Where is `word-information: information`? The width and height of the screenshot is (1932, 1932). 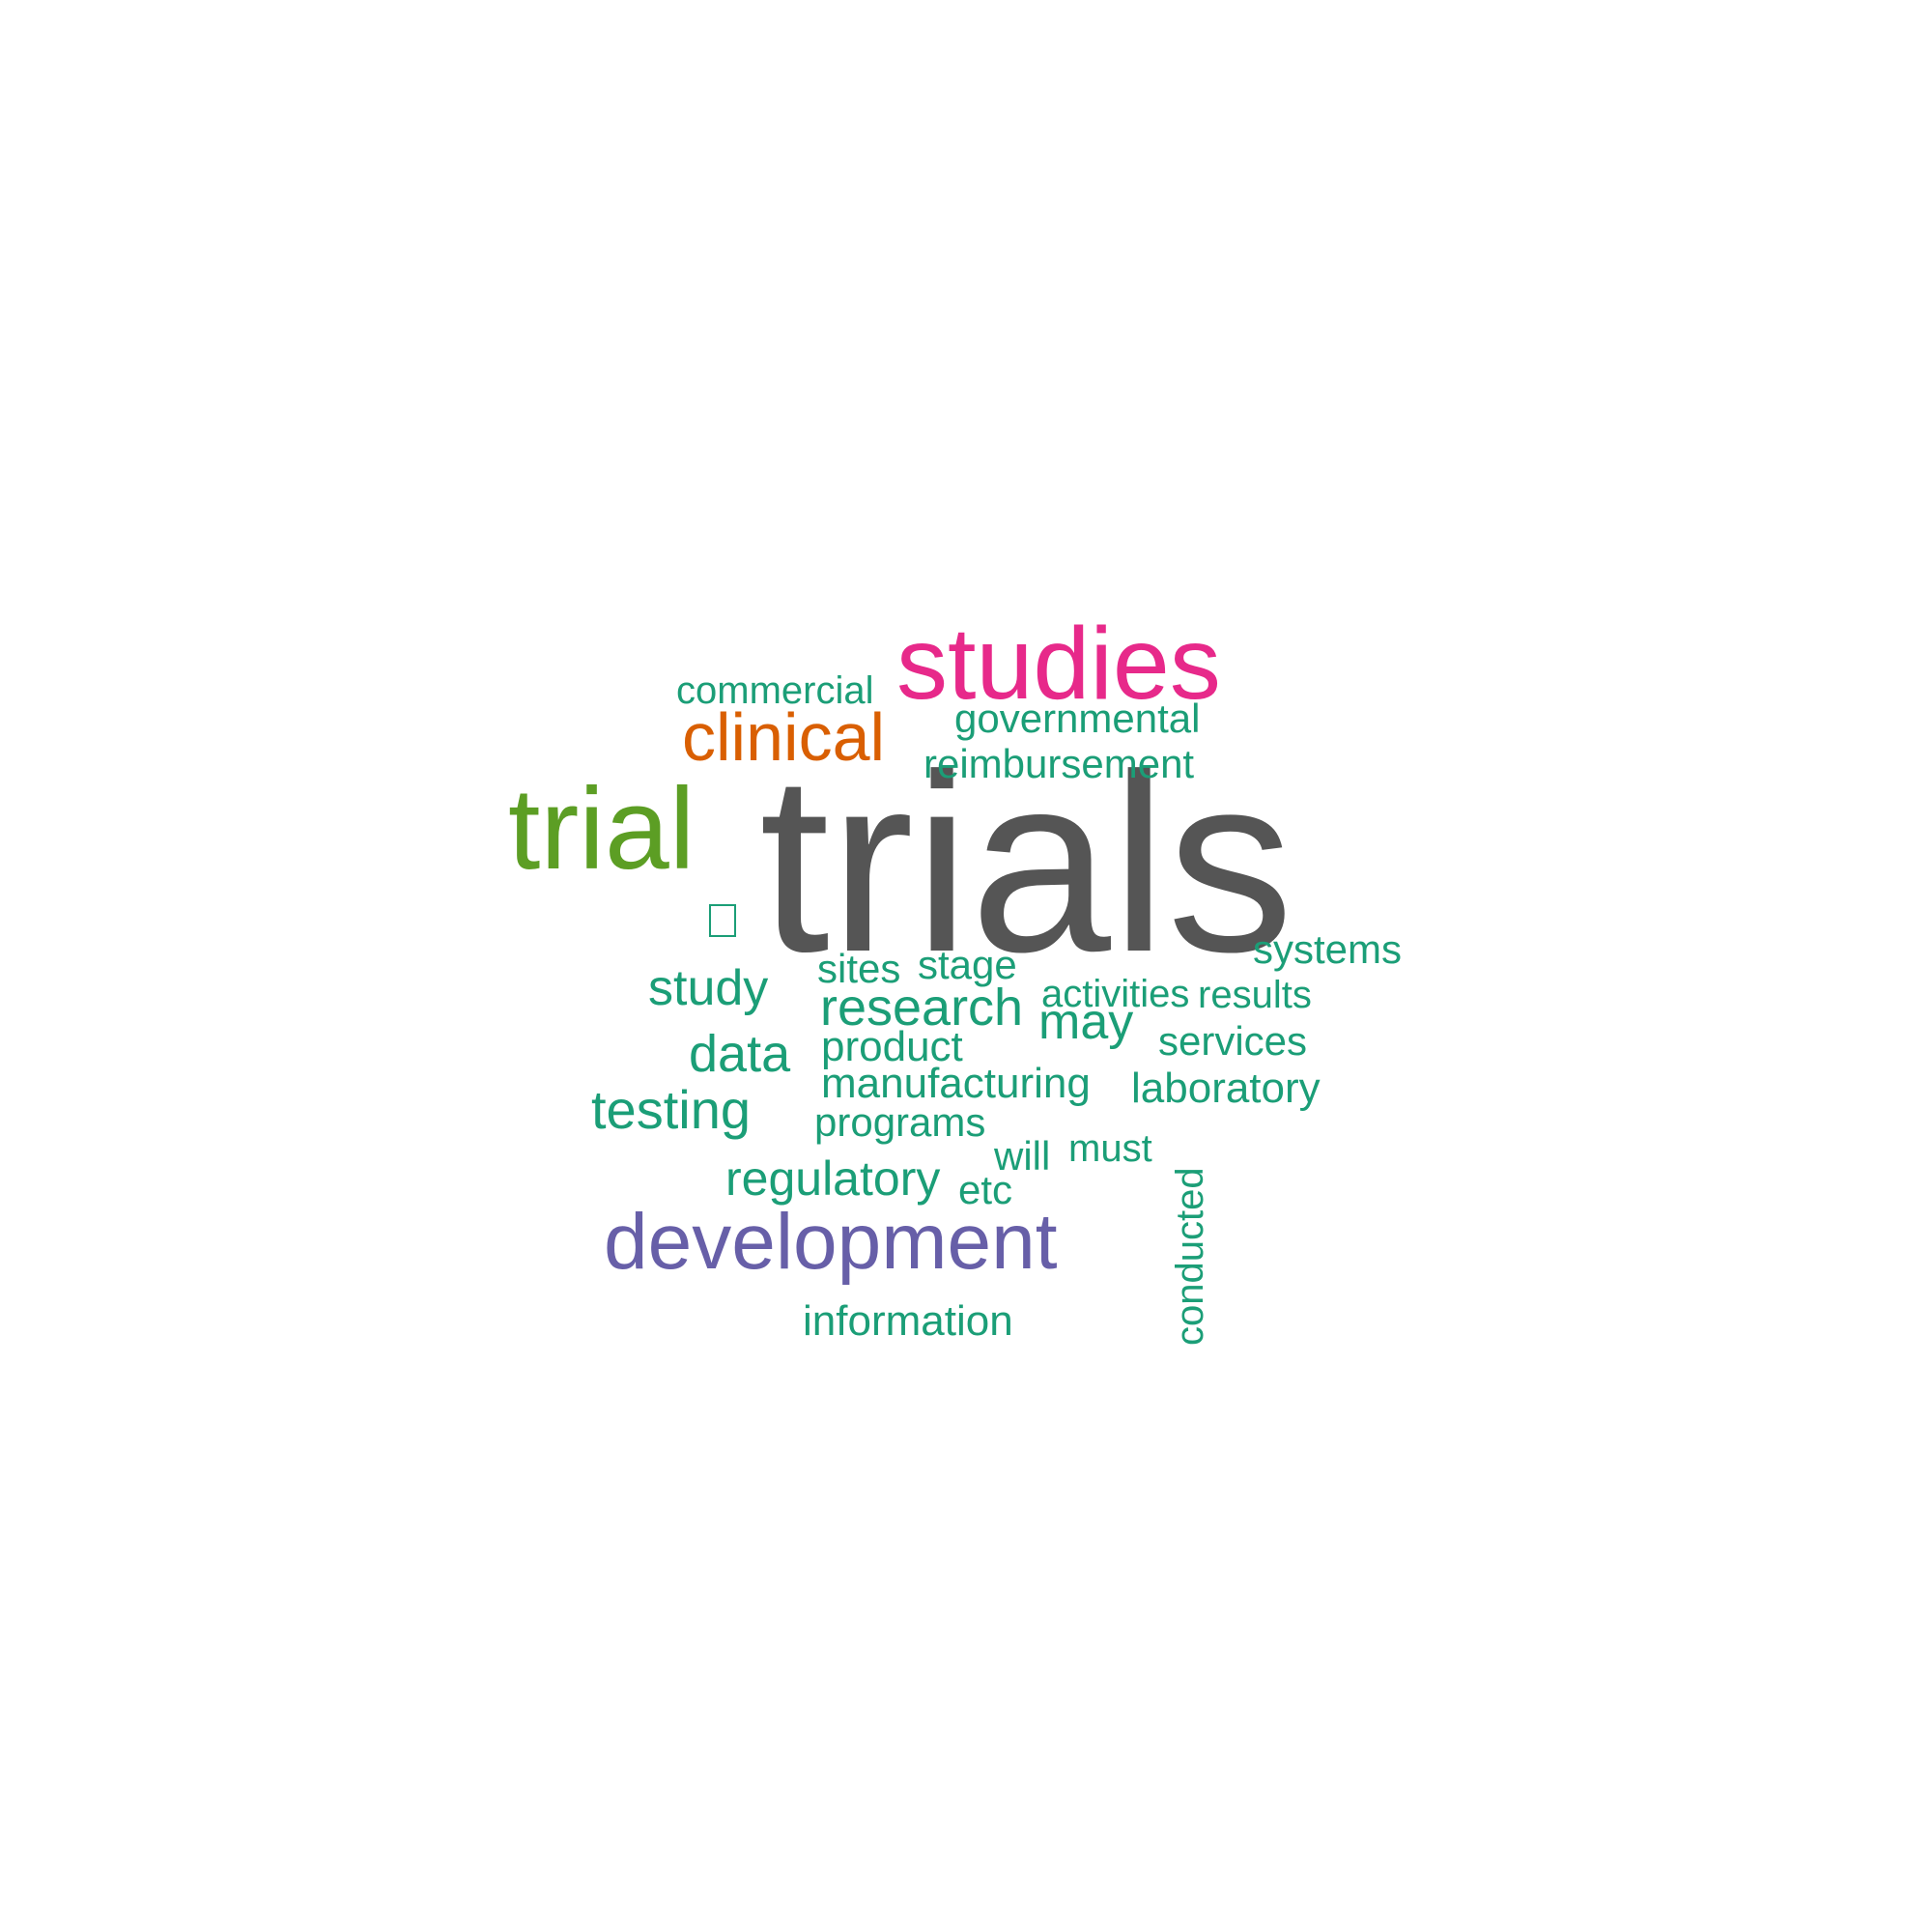 word-information: information is located at coordinates (908, 1321).